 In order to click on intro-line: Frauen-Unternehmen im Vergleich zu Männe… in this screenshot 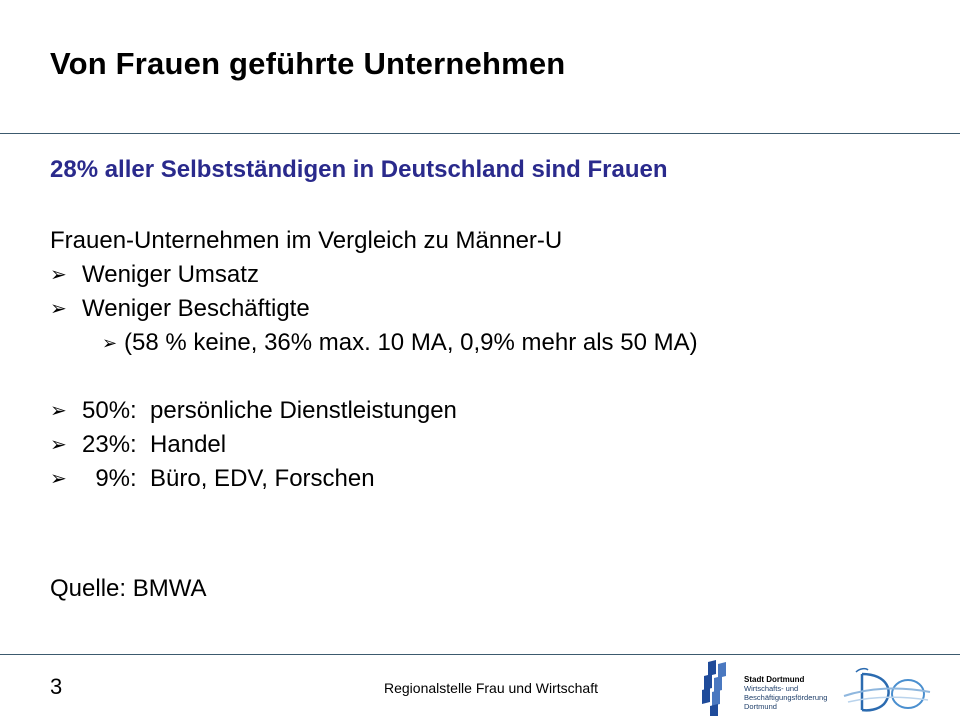, I will do `click(306, 240)`.